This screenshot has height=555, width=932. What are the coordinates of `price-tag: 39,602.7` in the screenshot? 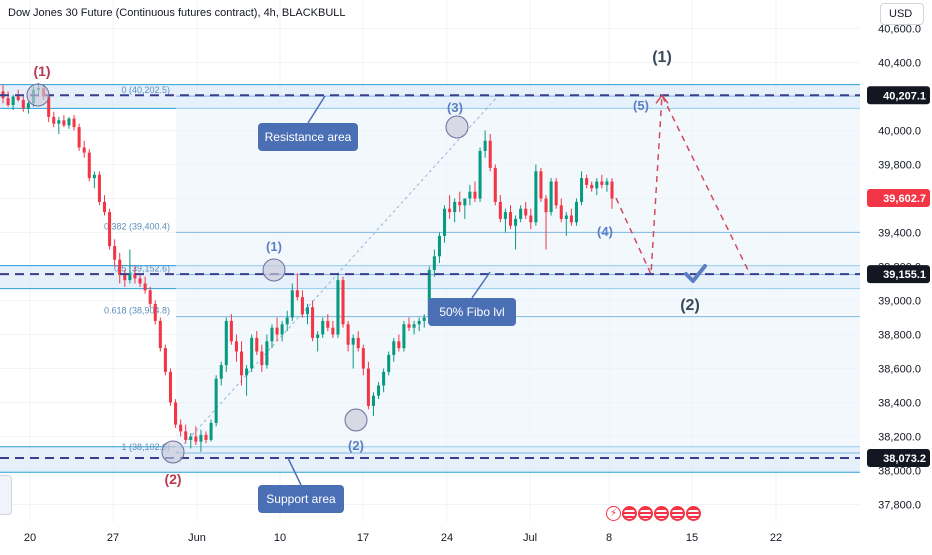 It's located at (898, 198).